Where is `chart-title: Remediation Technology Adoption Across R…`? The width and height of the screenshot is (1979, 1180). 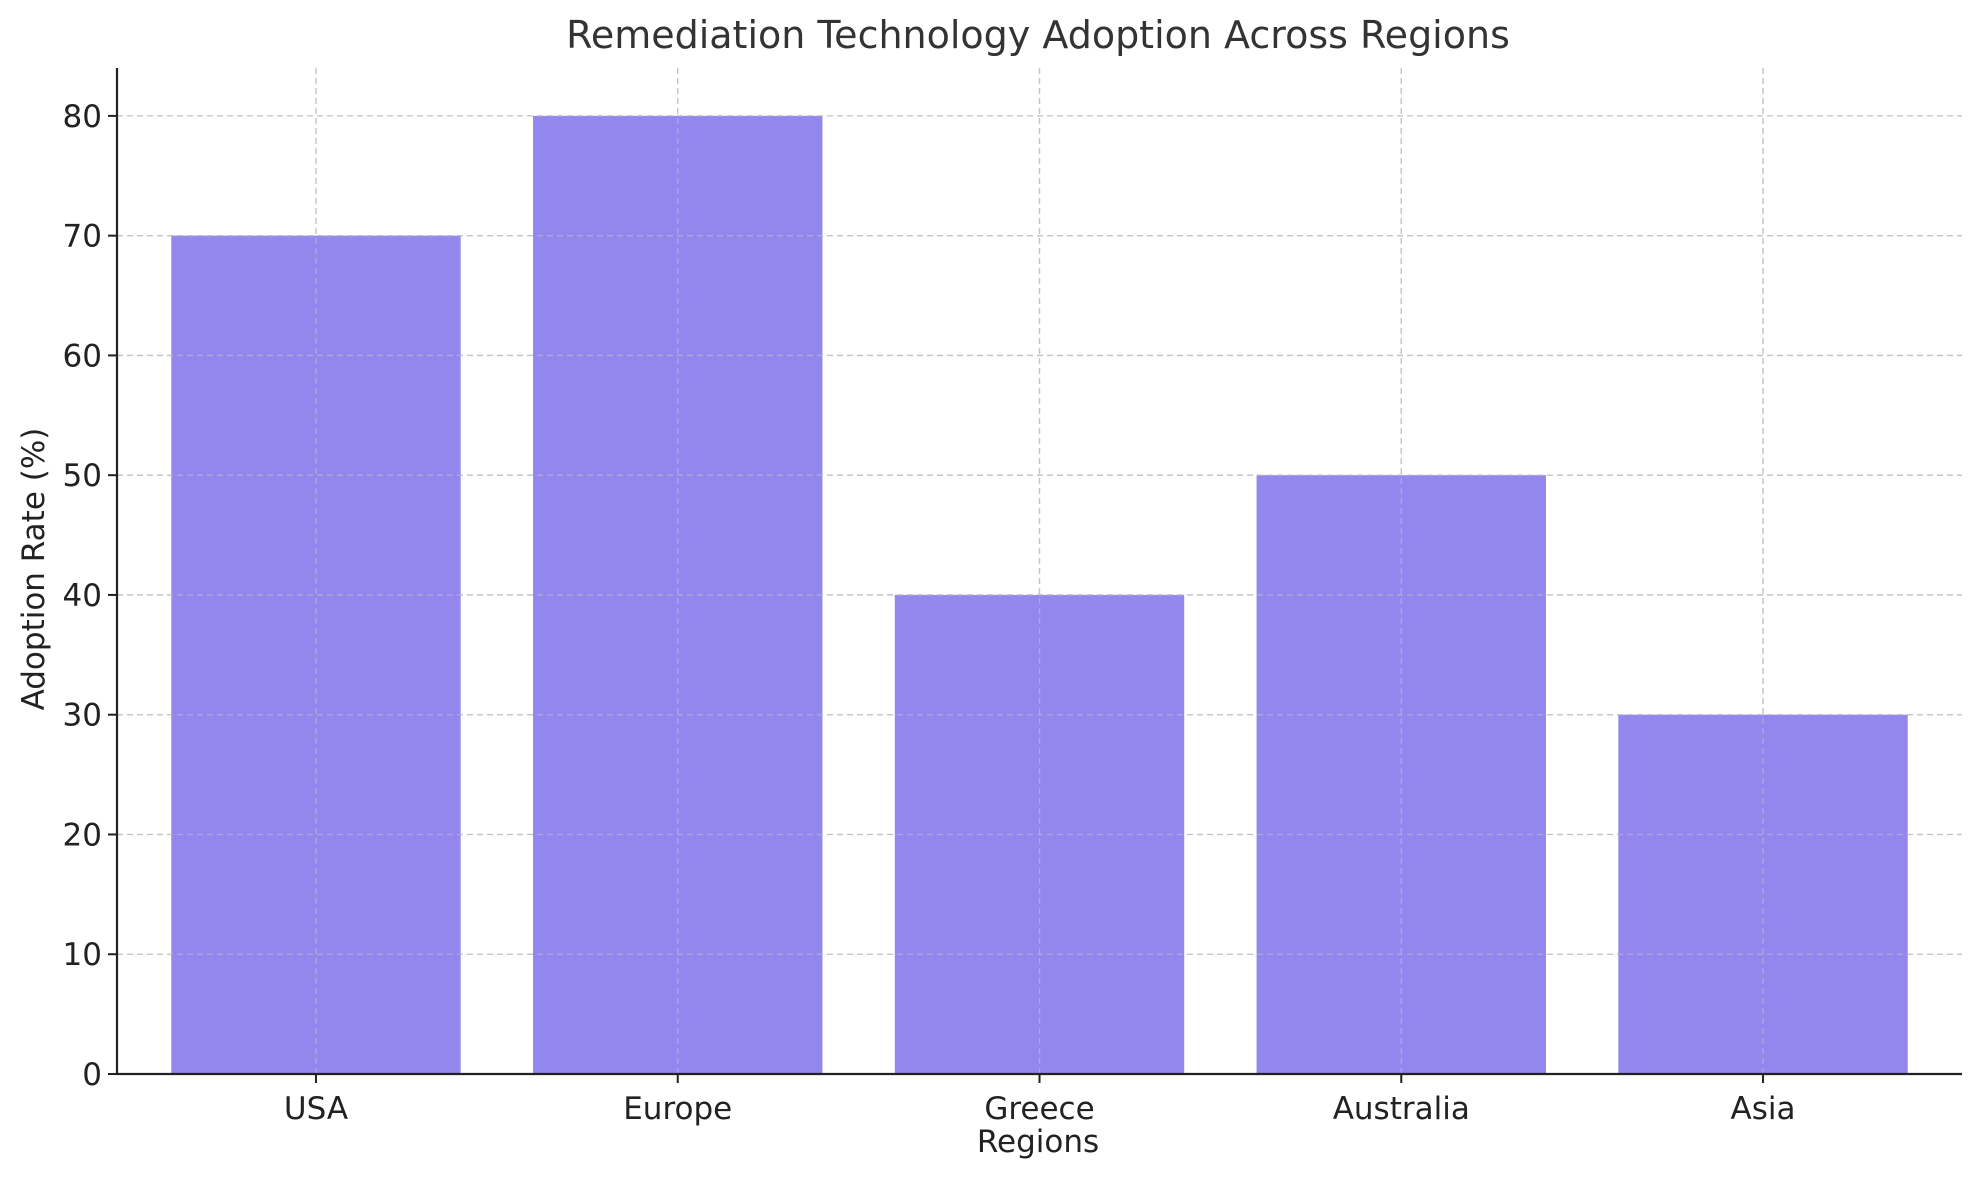
chart-title: Remediation Technology Adoption Across R… is located at coordinates (1038, 35).